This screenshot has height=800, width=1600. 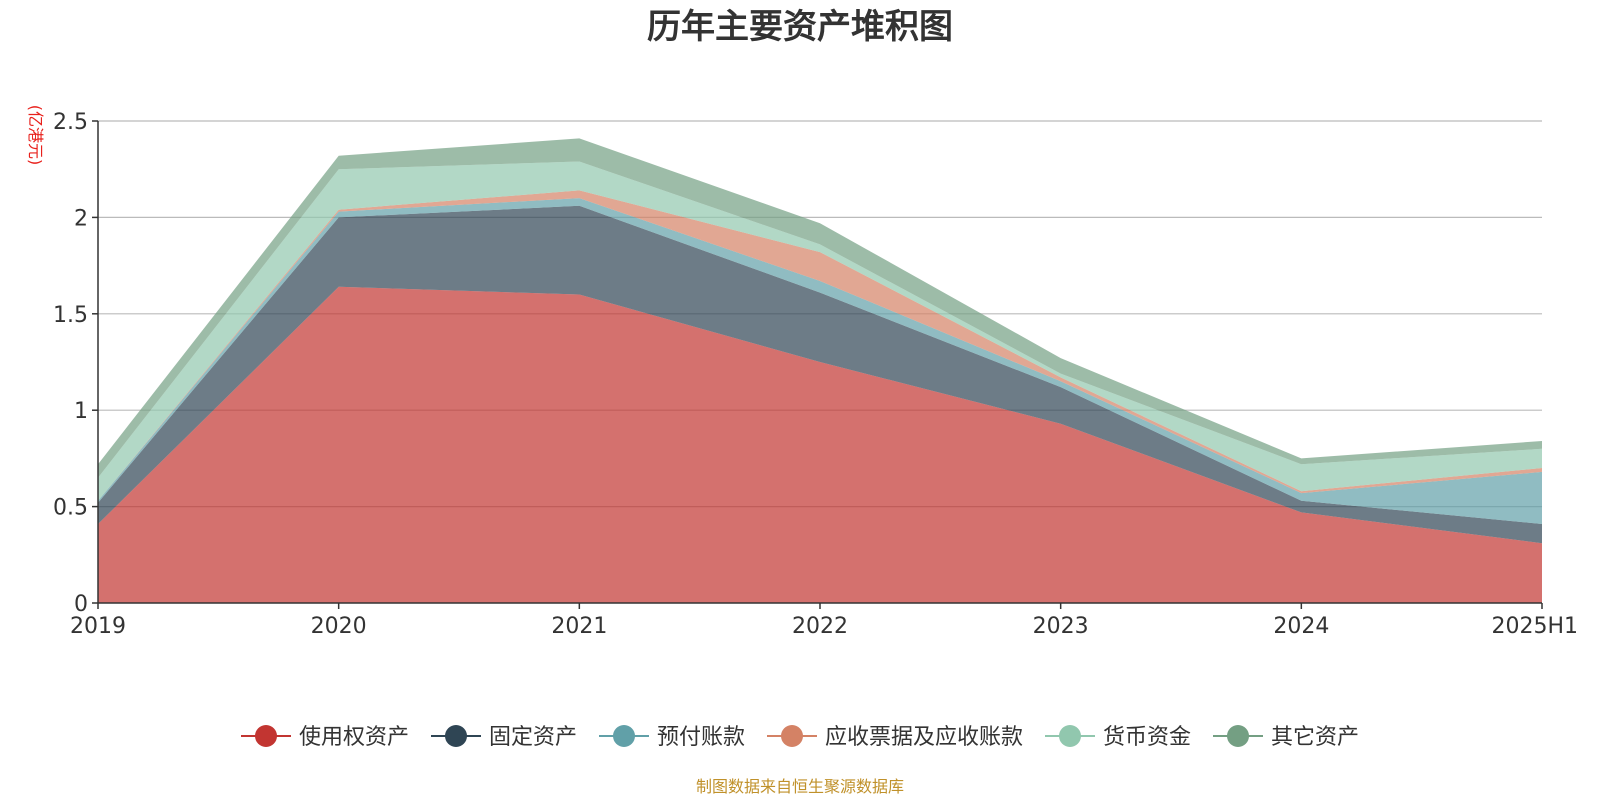 I want to click on legend-label: 使用权资产, so click(x=354, y=737).